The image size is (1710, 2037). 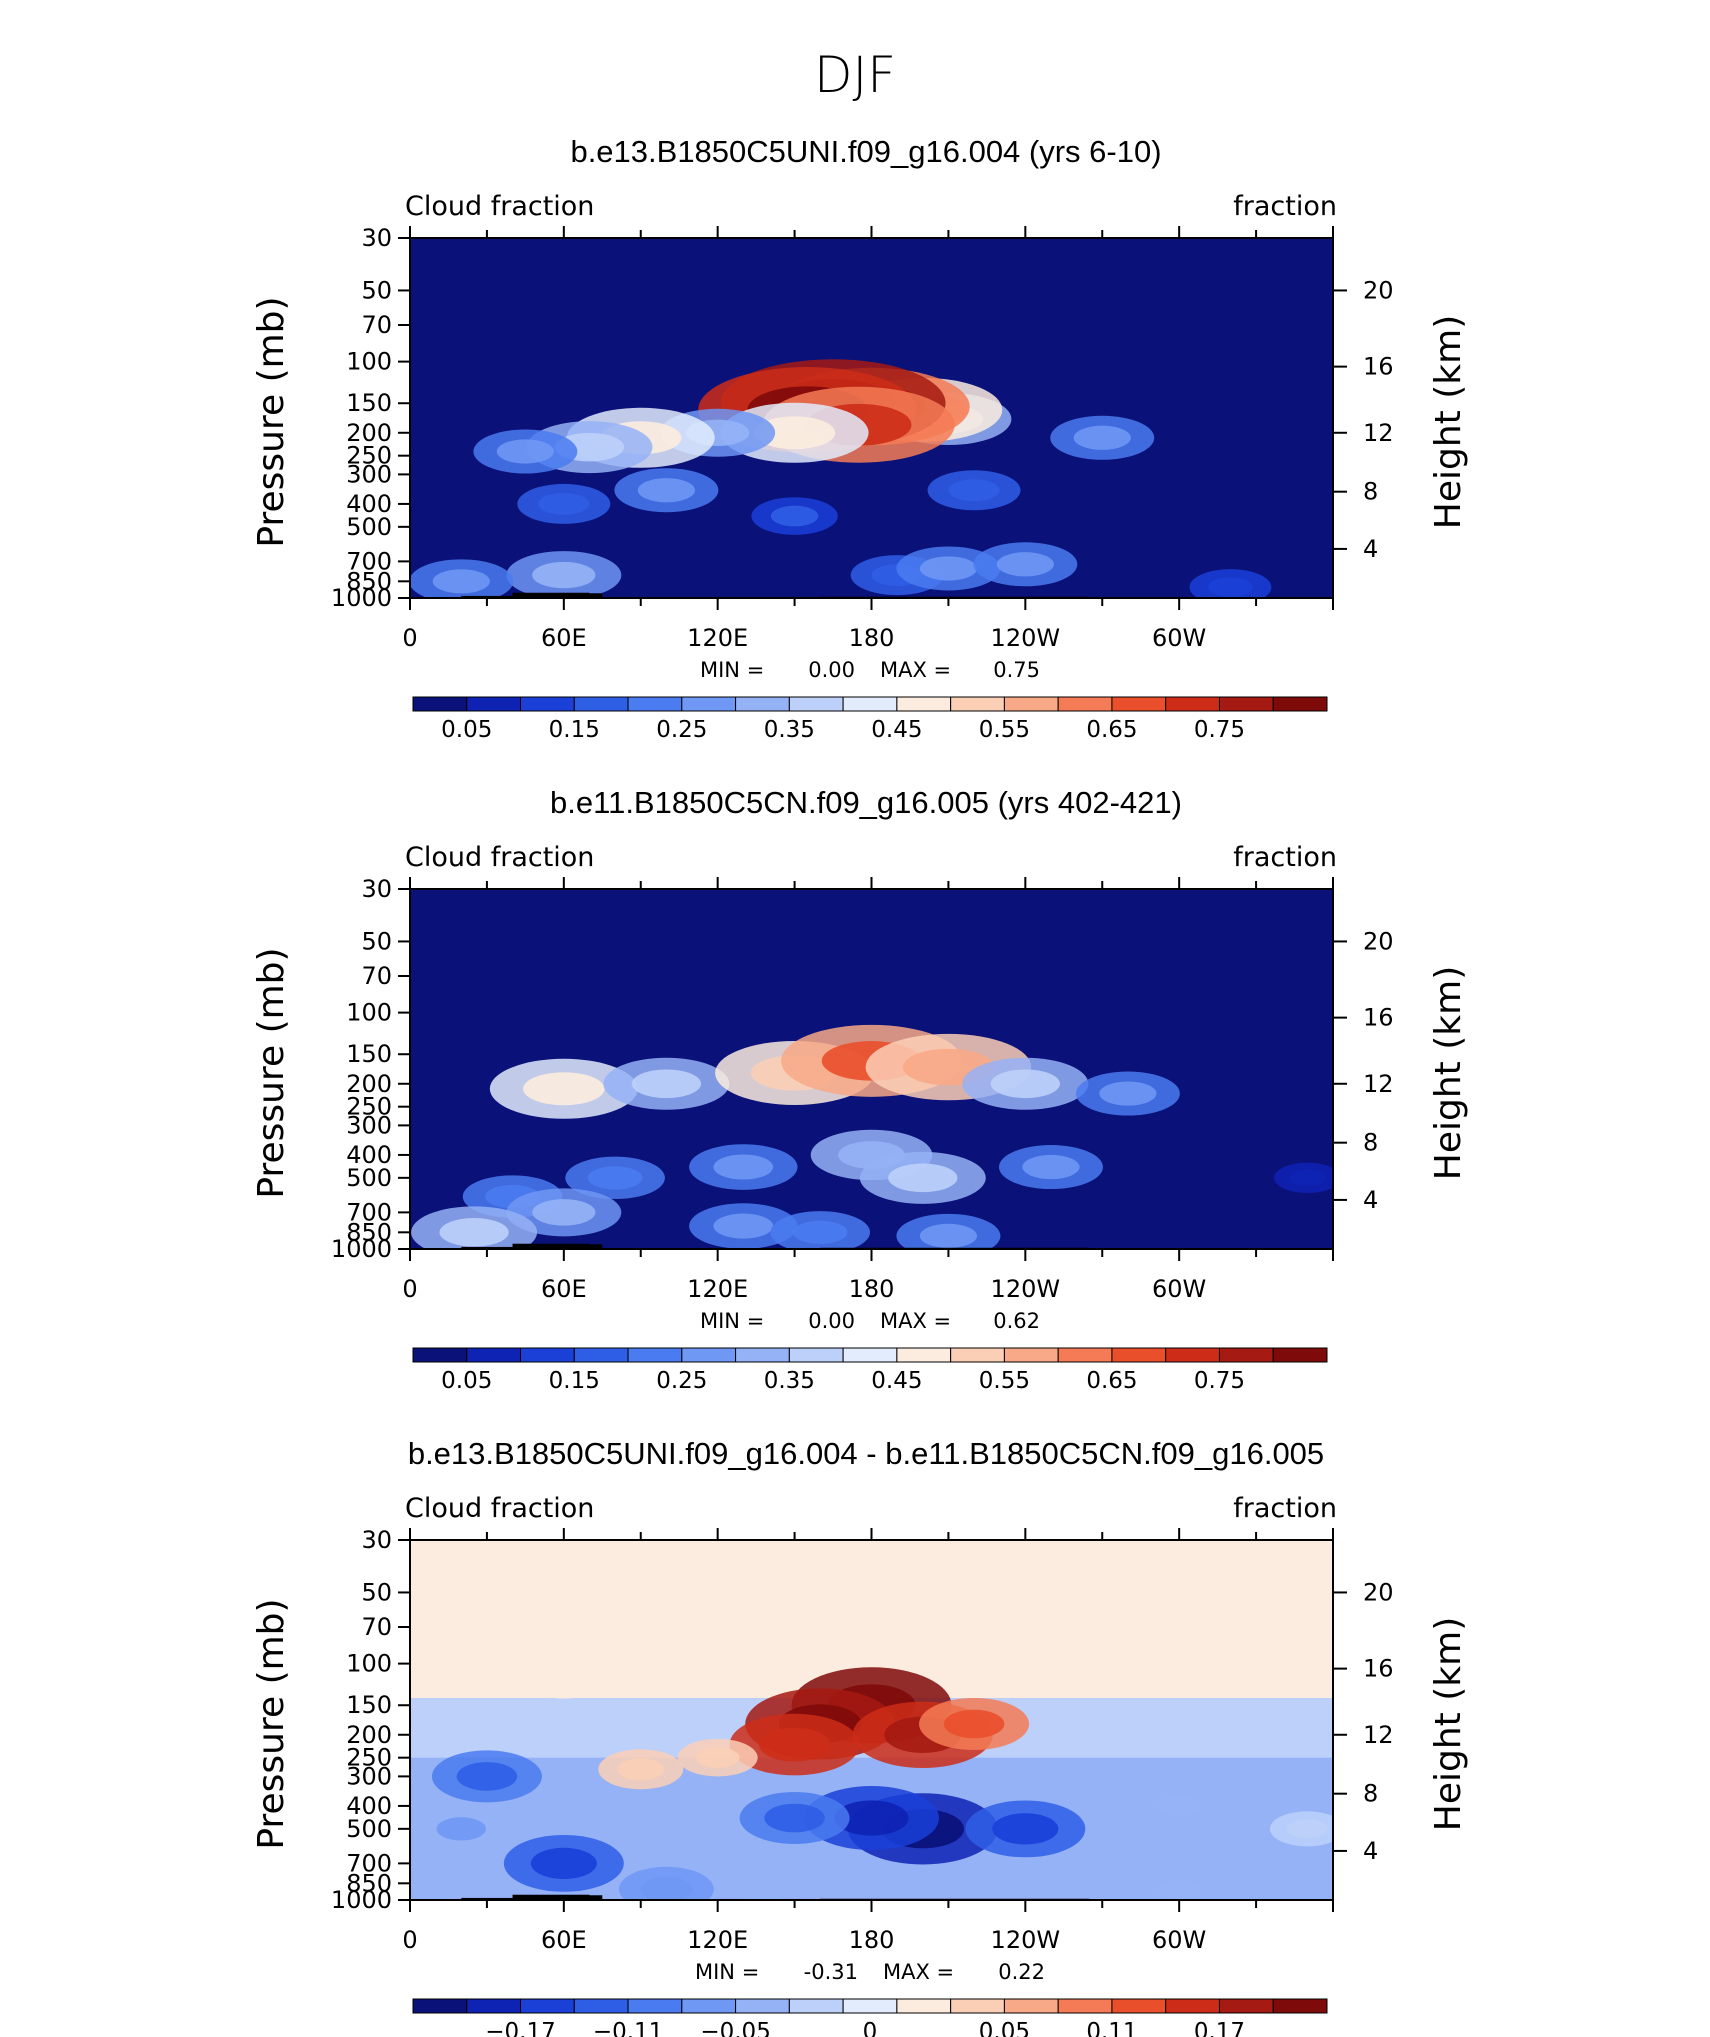 I want to click on colorbar-label: 0.45, so click(x=896, y=730).